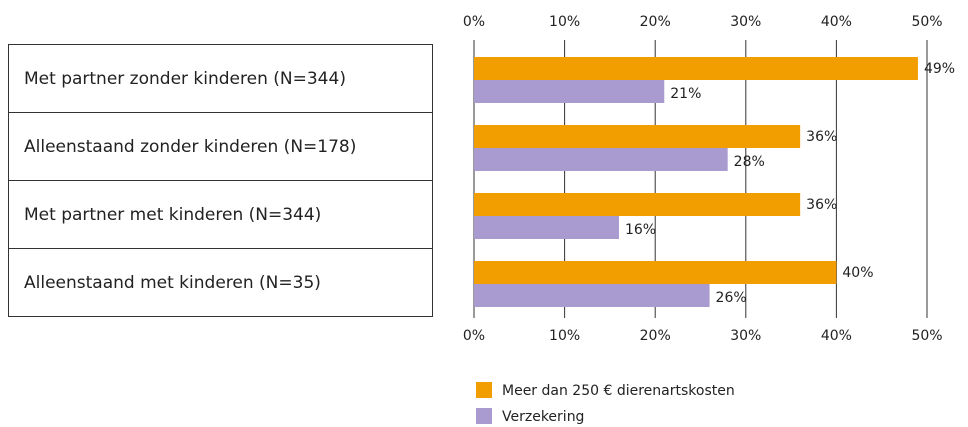 Image resolution: width=968 pixels, height=427 pixels. Describe the element at coordinates (172, 215) in the screenshot. I see `category-label: Met partner met kinderen (N=344)` at that location.